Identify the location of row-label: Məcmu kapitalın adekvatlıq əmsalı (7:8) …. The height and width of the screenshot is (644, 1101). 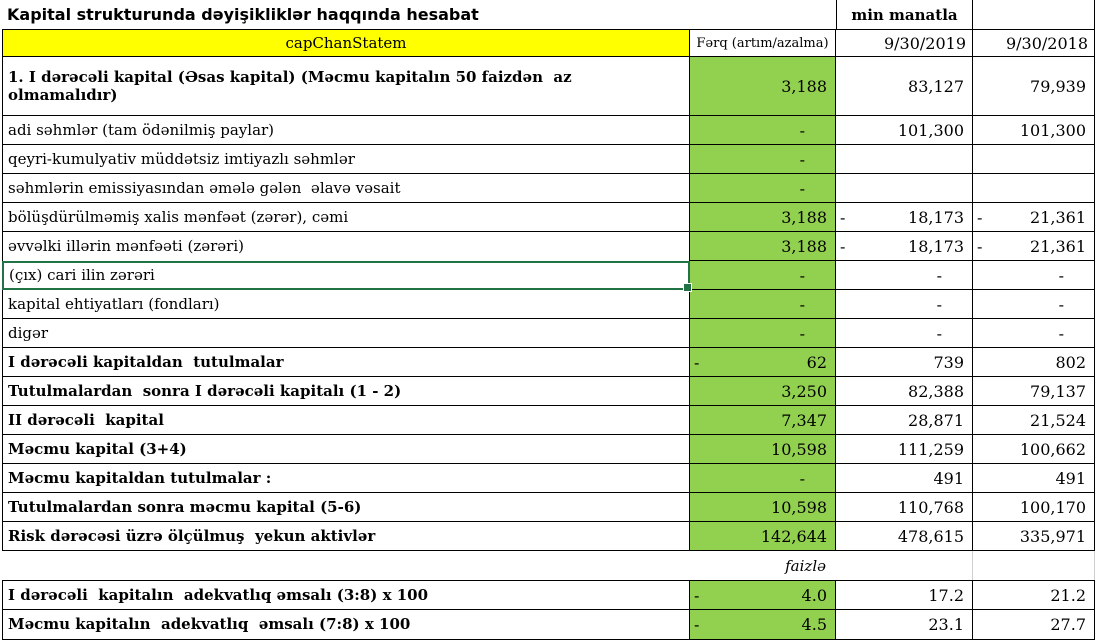
(346, 625).